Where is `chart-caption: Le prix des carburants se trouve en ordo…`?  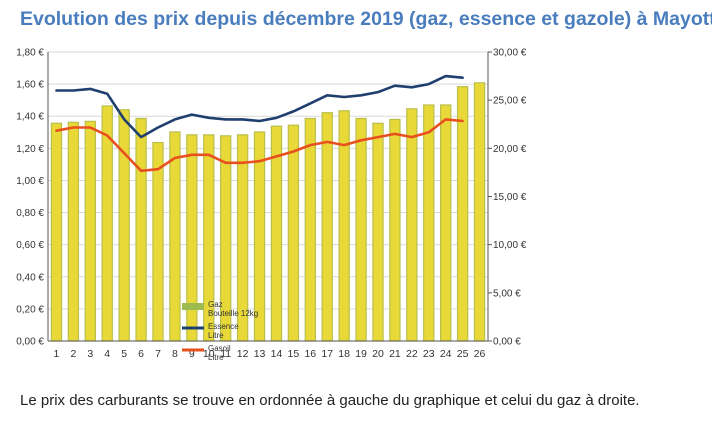
chart-caption: Le prix des carburants se trouve en ordo… is located at coordinates (330, 400).